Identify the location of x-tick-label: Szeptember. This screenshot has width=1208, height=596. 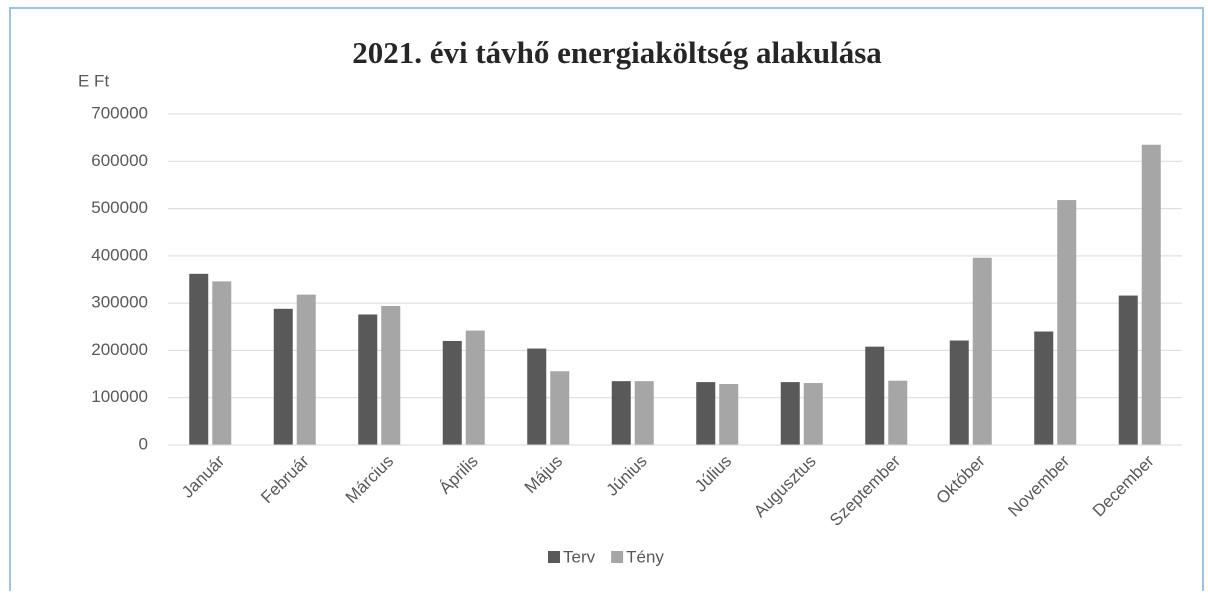
(865, 490).